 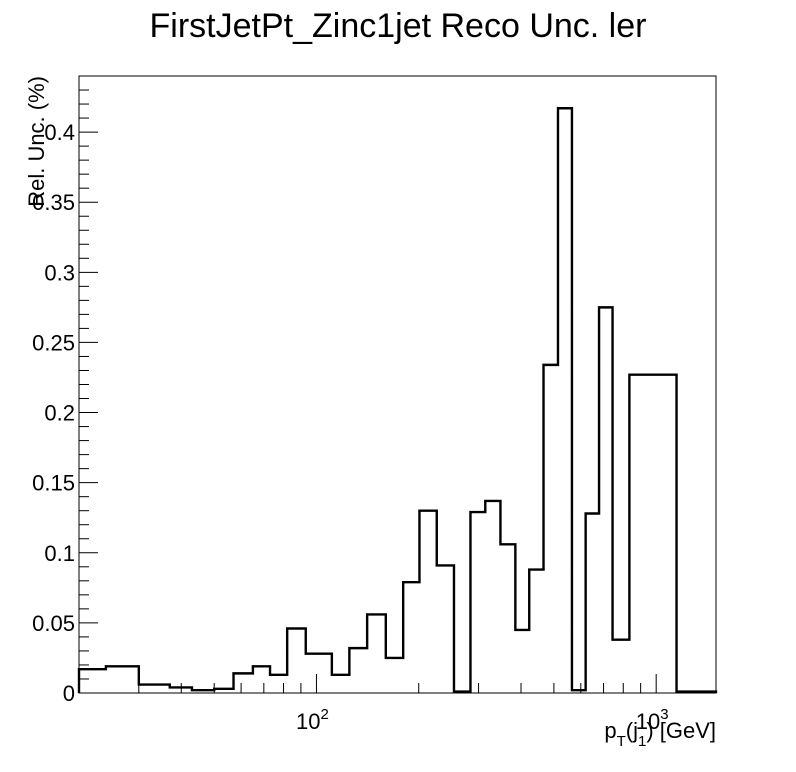 What do you see at coordinates (59, 413) in the screenshot?
I see `y-tick-label: 0.2` at bounding box center [59, 413].